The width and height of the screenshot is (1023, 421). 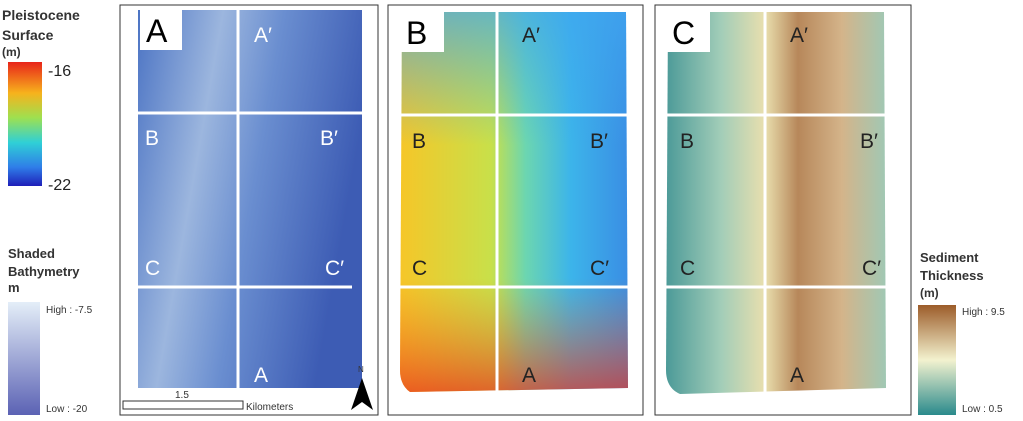 I want to click on panel-letter: C, so click(x=683, y=33).